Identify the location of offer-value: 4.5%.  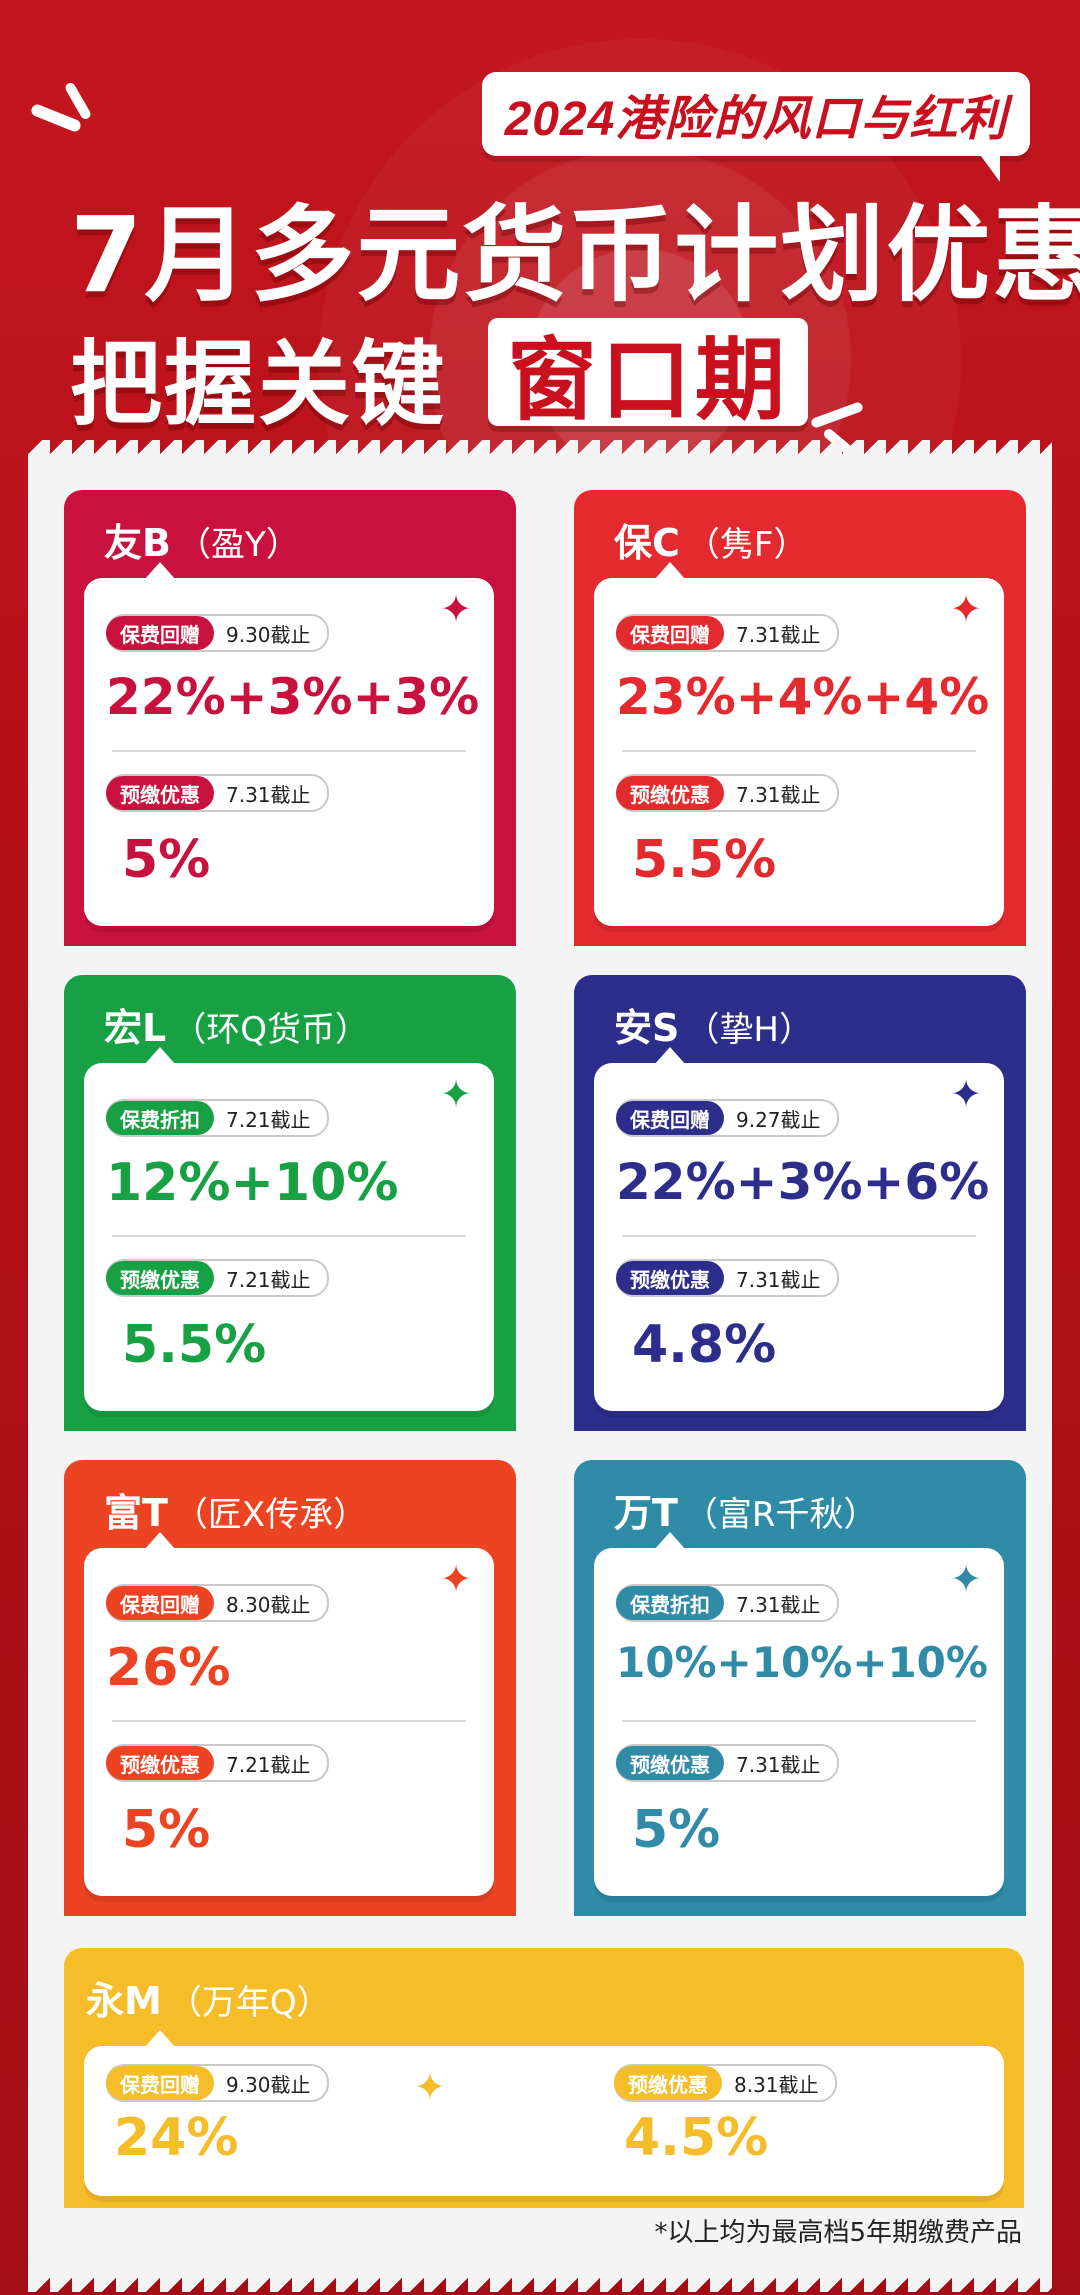
(696, 2138).